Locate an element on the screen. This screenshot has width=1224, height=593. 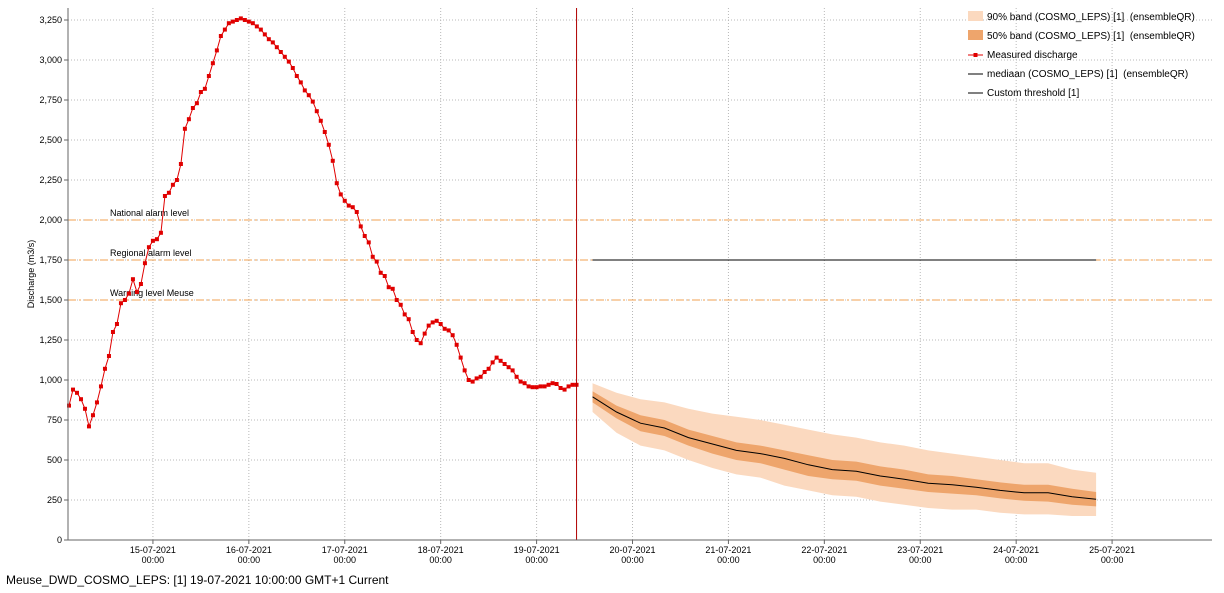
threshold-label: Warning level Meuse is located at coordinates (152, 293).